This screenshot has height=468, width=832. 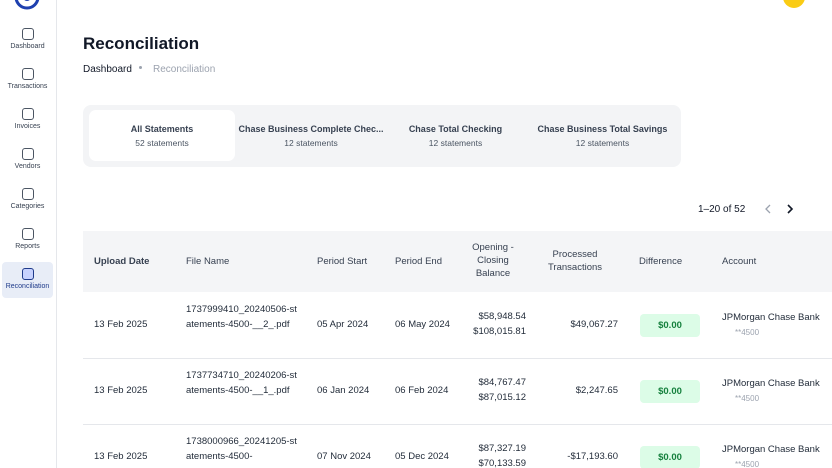 I want to click on pagination-info: 1–20 of 52, so click(x=722, y=209).